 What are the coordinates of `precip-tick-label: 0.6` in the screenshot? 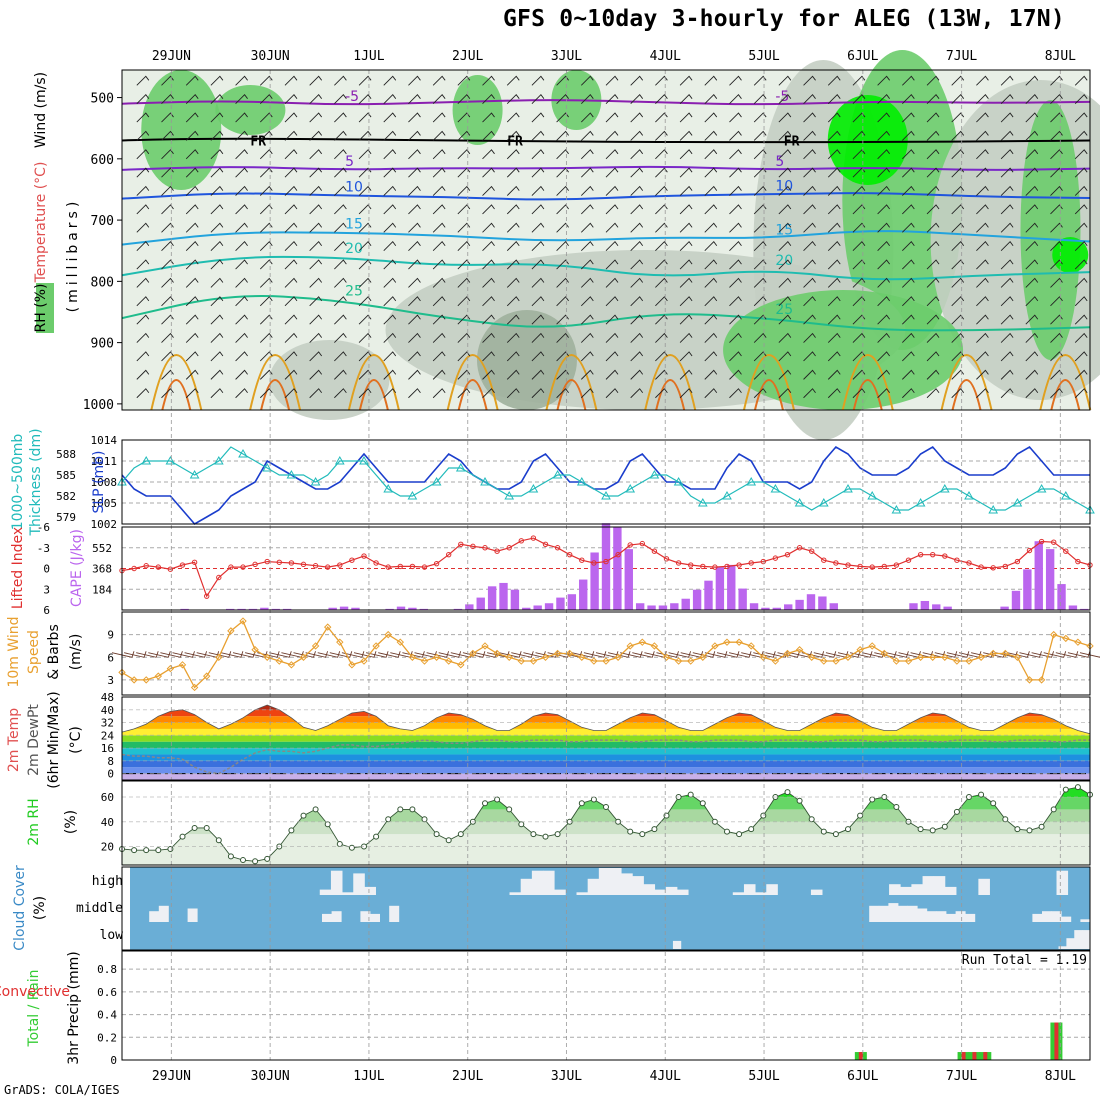 It's located at (107, 992).